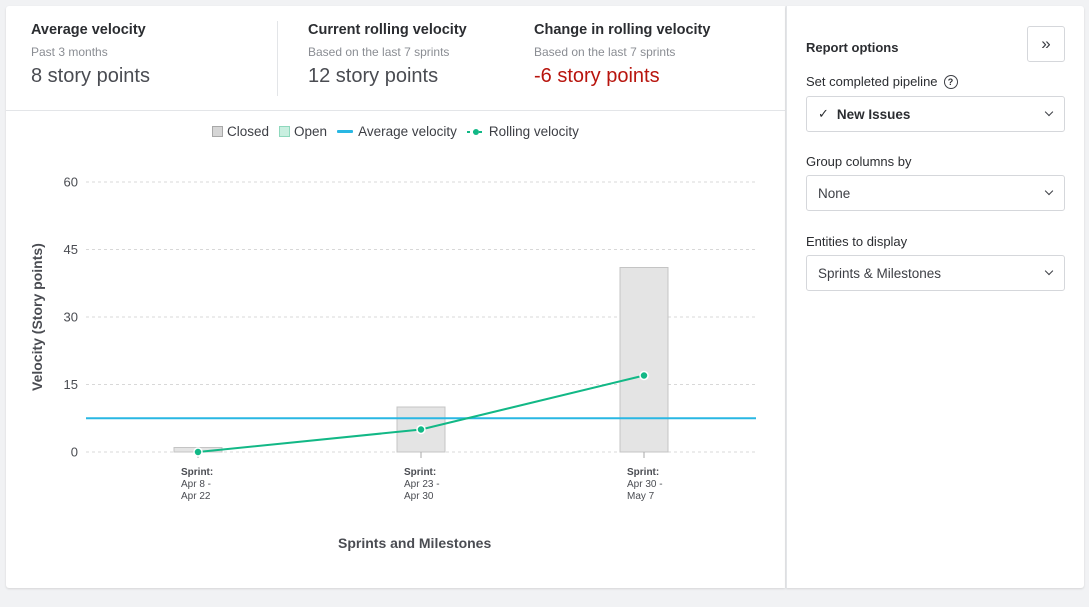  Describe the element at coordinates (407, 131) in the screenshot. I see `legend-label: Average velocity` at that location.